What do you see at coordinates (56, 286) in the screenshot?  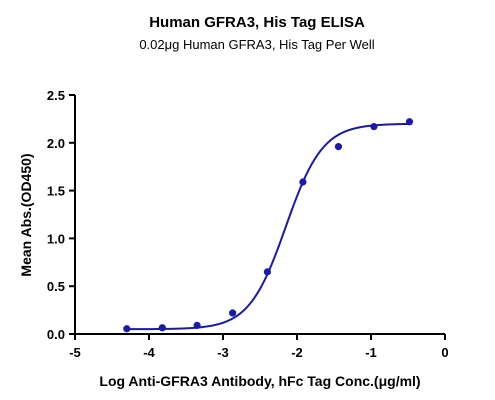 I see `y-tick-label: 0.5` at bounding box center [56, 286].